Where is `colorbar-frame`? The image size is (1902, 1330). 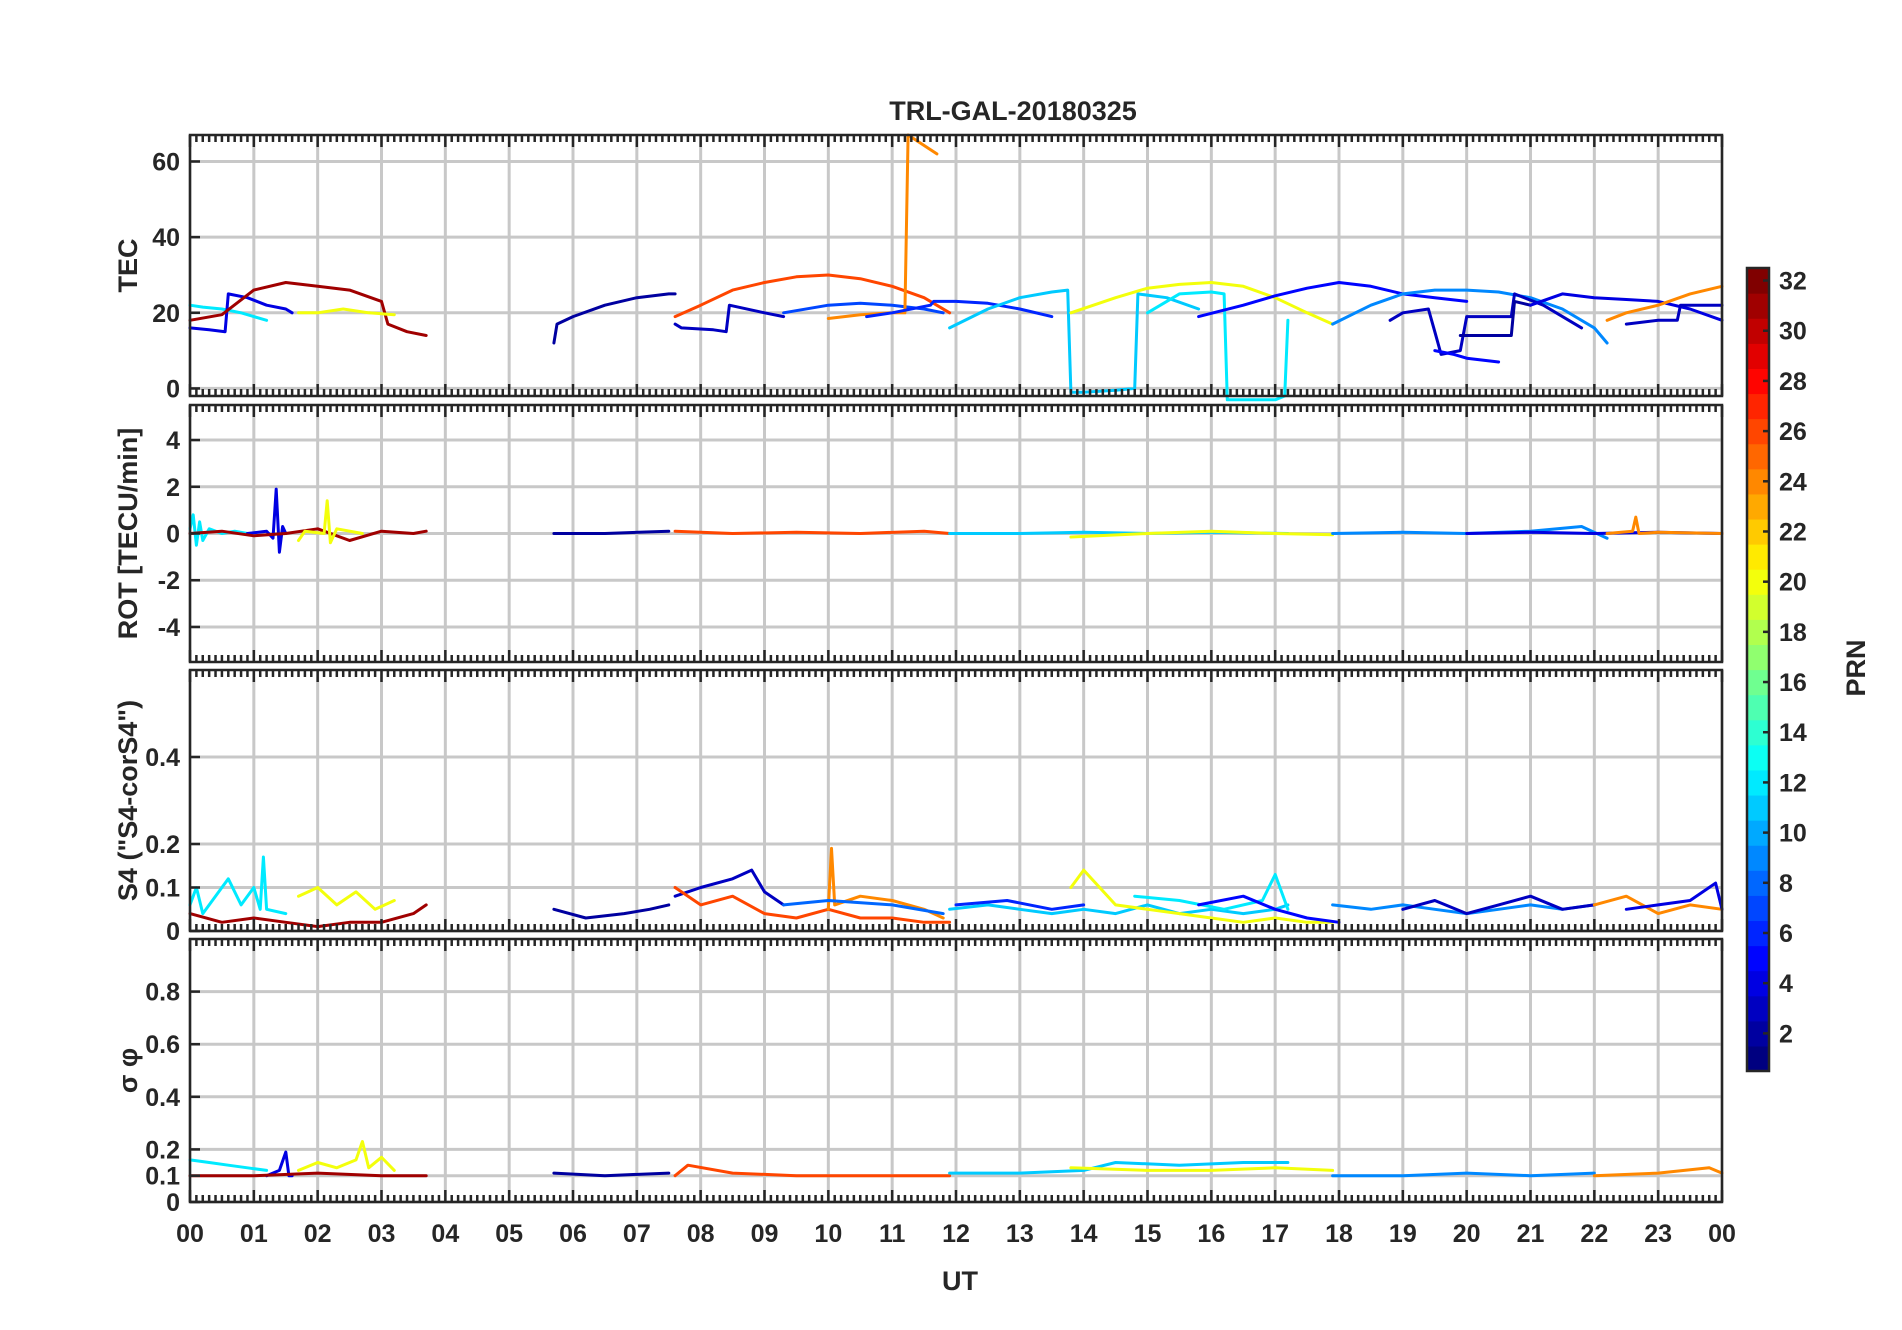
colorbar-frame is located at coordinates (1758, 669).